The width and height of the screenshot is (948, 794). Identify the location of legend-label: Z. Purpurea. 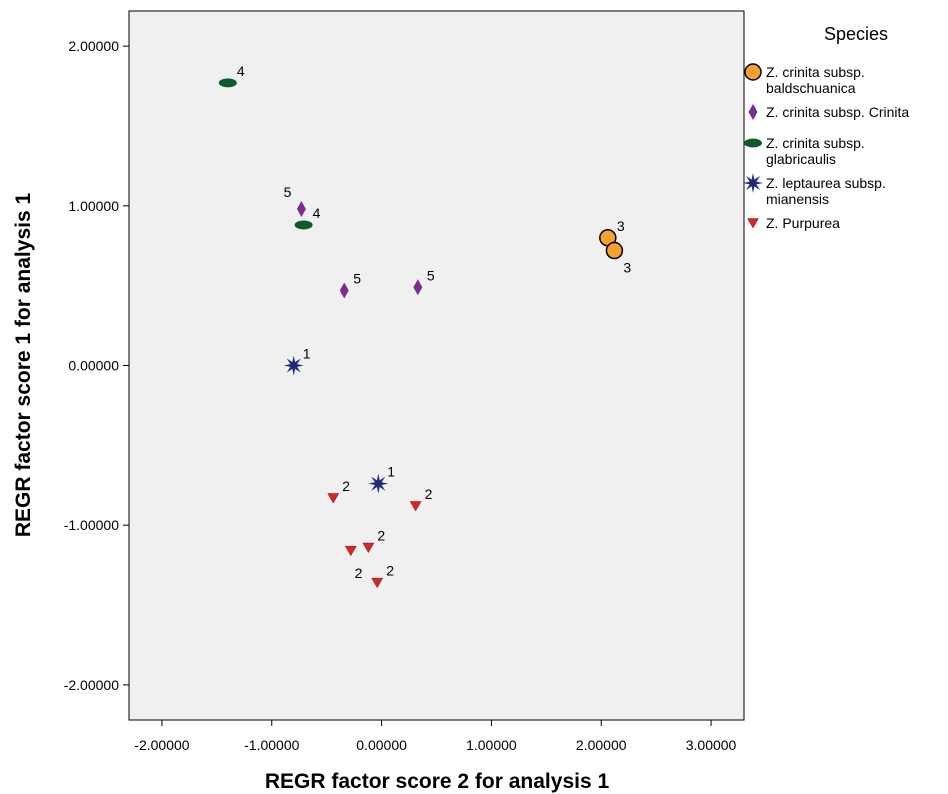
(803, 223).